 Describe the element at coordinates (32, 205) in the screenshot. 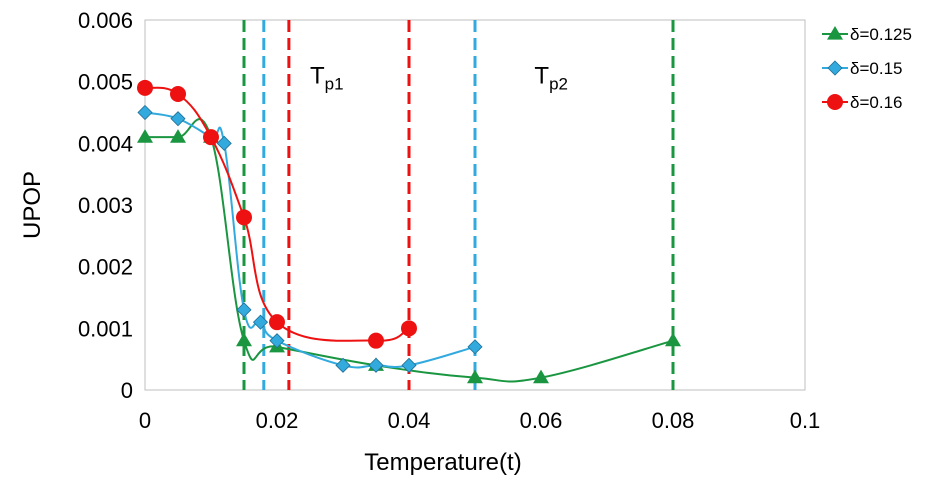

I see `y-axis-label: UPOP` at that location.